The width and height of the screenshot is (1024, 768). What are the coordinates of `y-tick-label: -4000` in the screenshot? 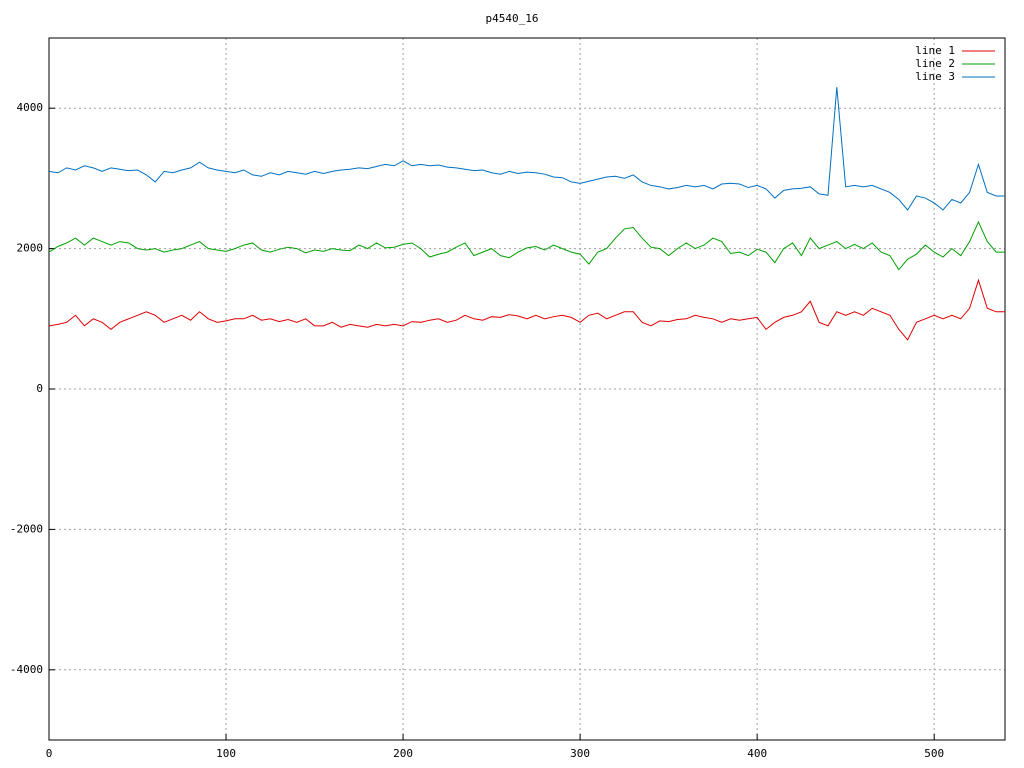 It's located at (26, 669).